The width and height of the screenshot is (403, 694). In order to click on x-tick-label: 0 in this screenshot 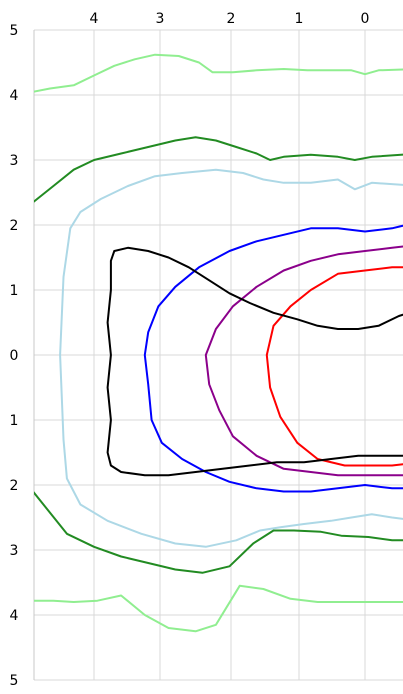, I will do `click(365, 19)`.